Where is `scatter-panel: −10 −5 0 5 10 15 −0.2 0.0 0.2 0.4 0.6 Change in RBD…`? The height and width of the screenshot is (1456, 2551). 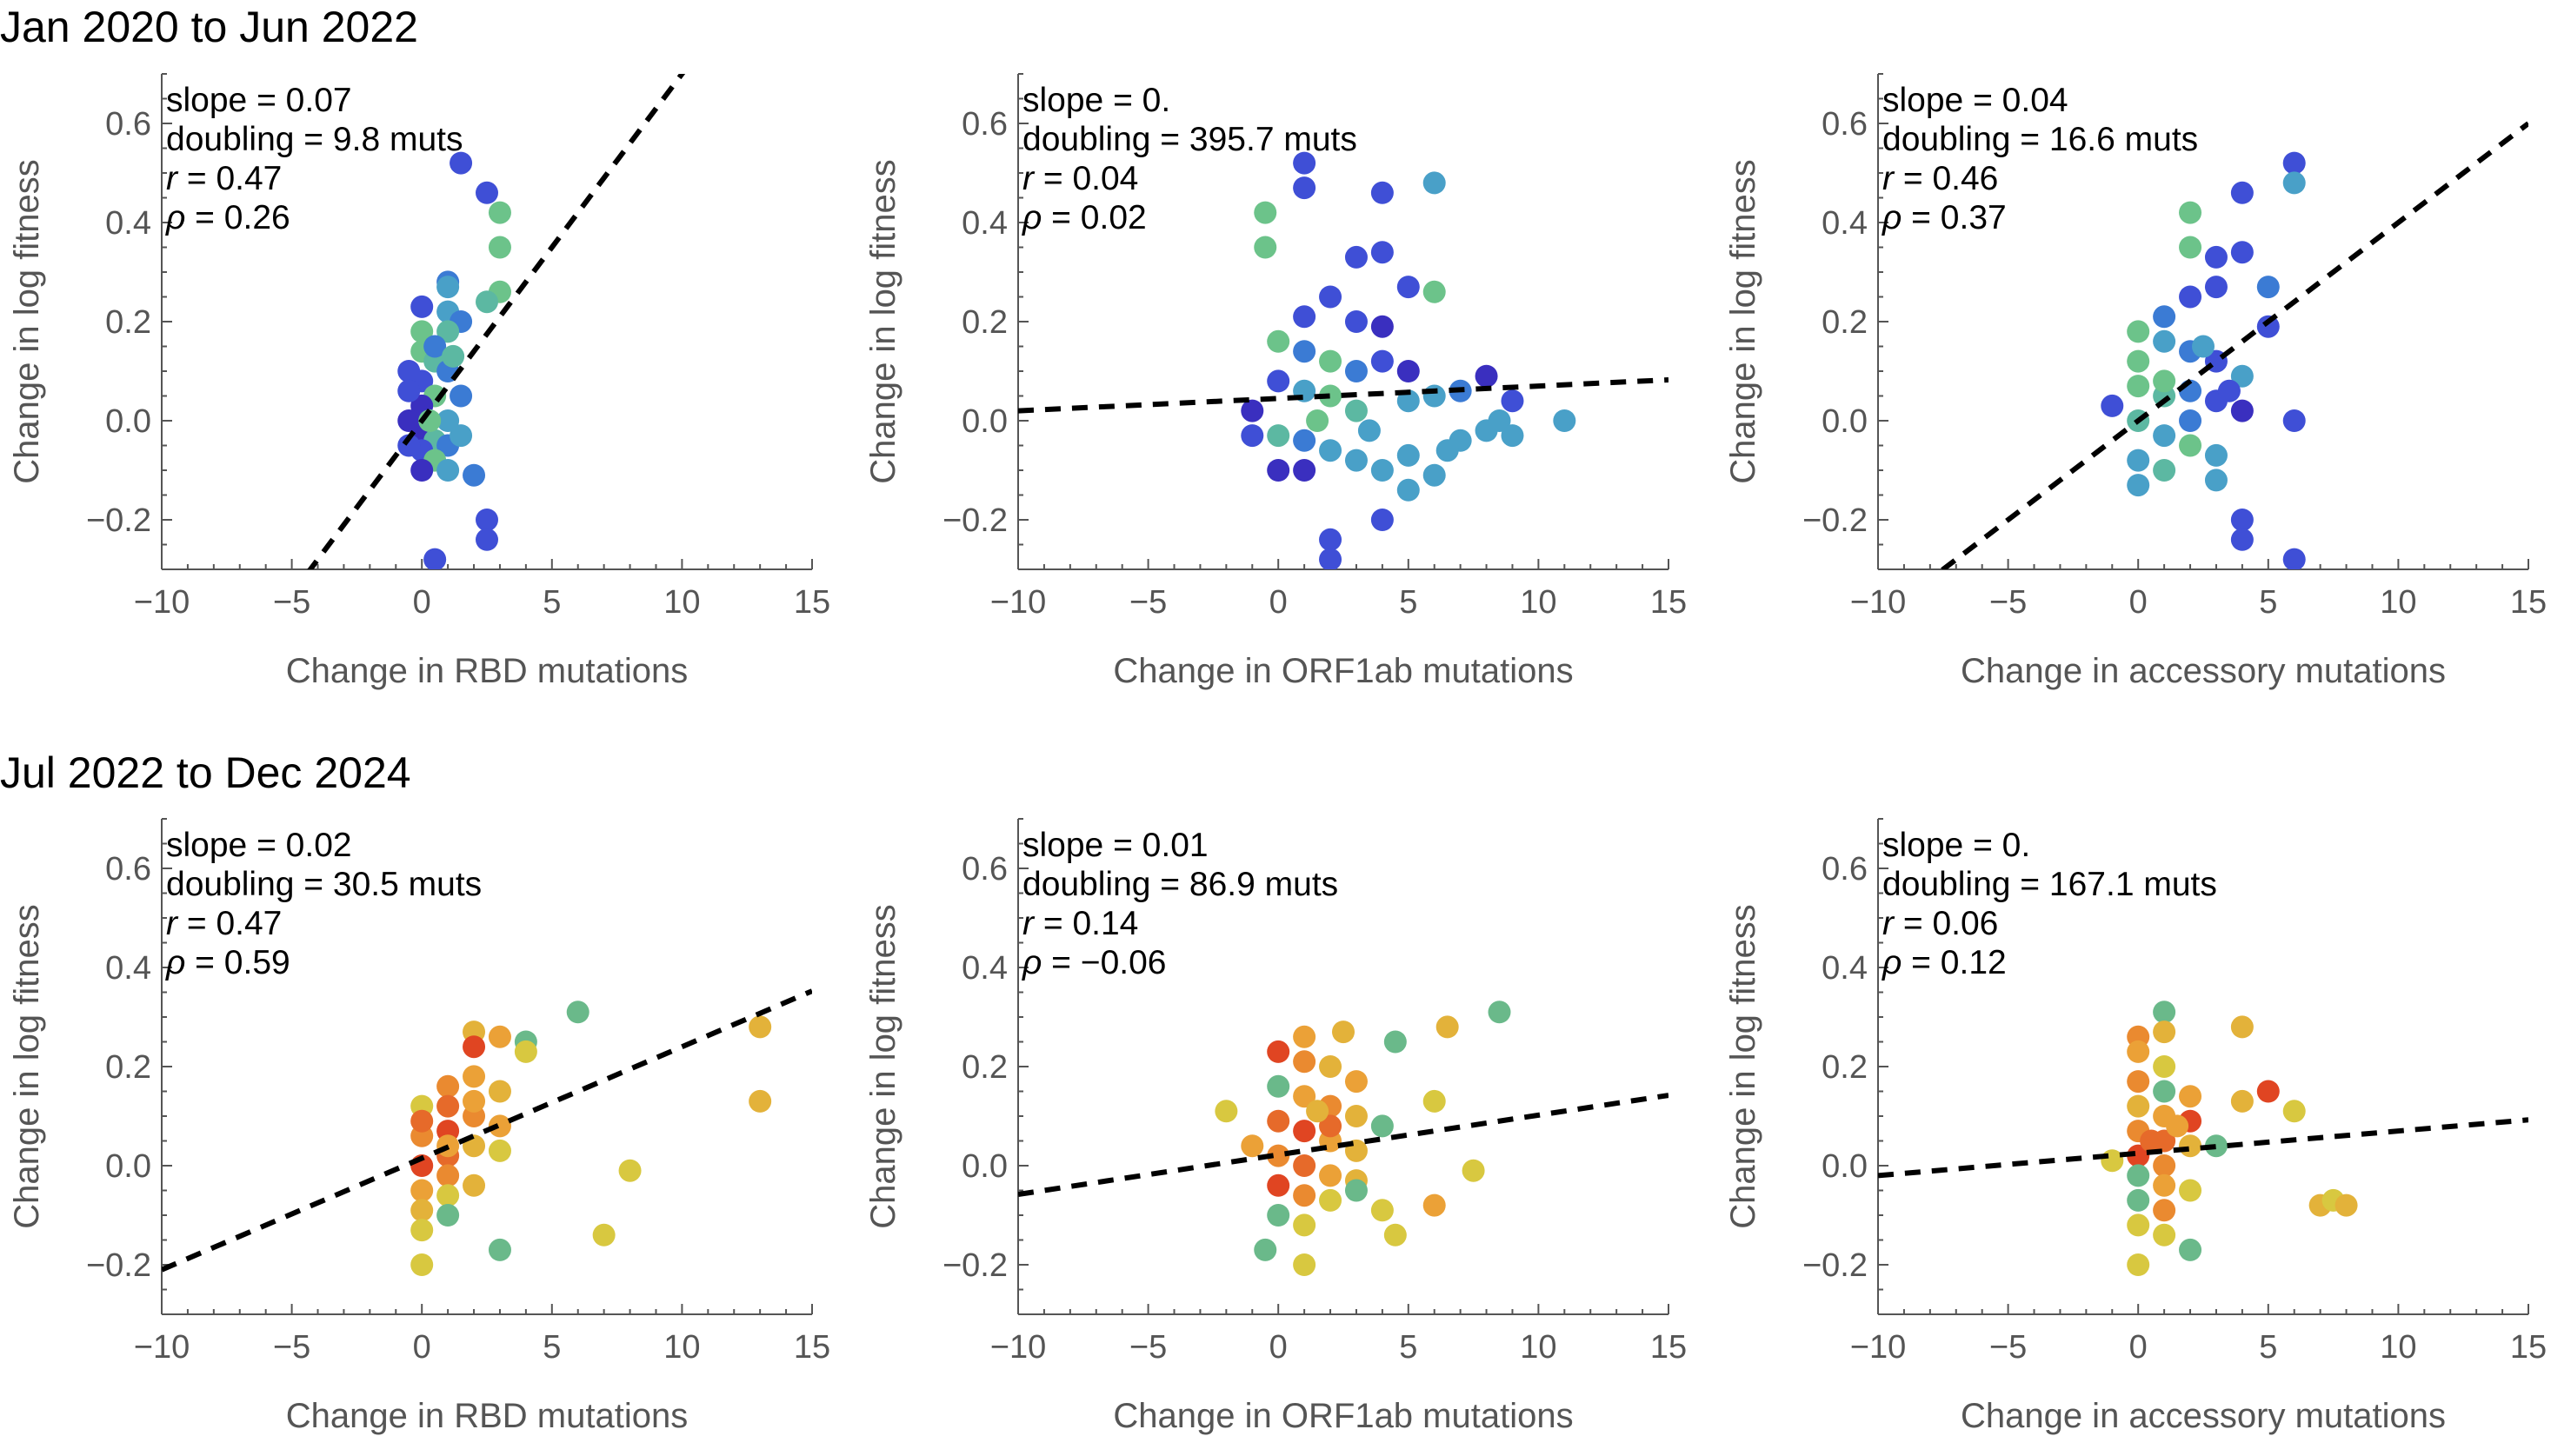
scatter-panel: −10 −5 0 5 10 15 −0.2 0.0 0.2 0.4 0.6 Change in RBD… is located at coordinates (419, 1126).